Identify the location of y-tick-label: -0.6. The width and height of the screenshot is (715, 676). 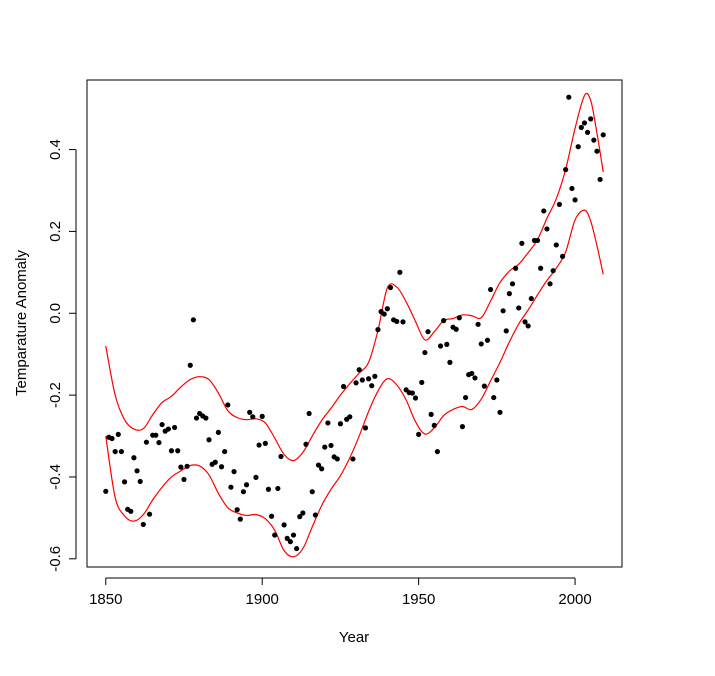
(55, 559).